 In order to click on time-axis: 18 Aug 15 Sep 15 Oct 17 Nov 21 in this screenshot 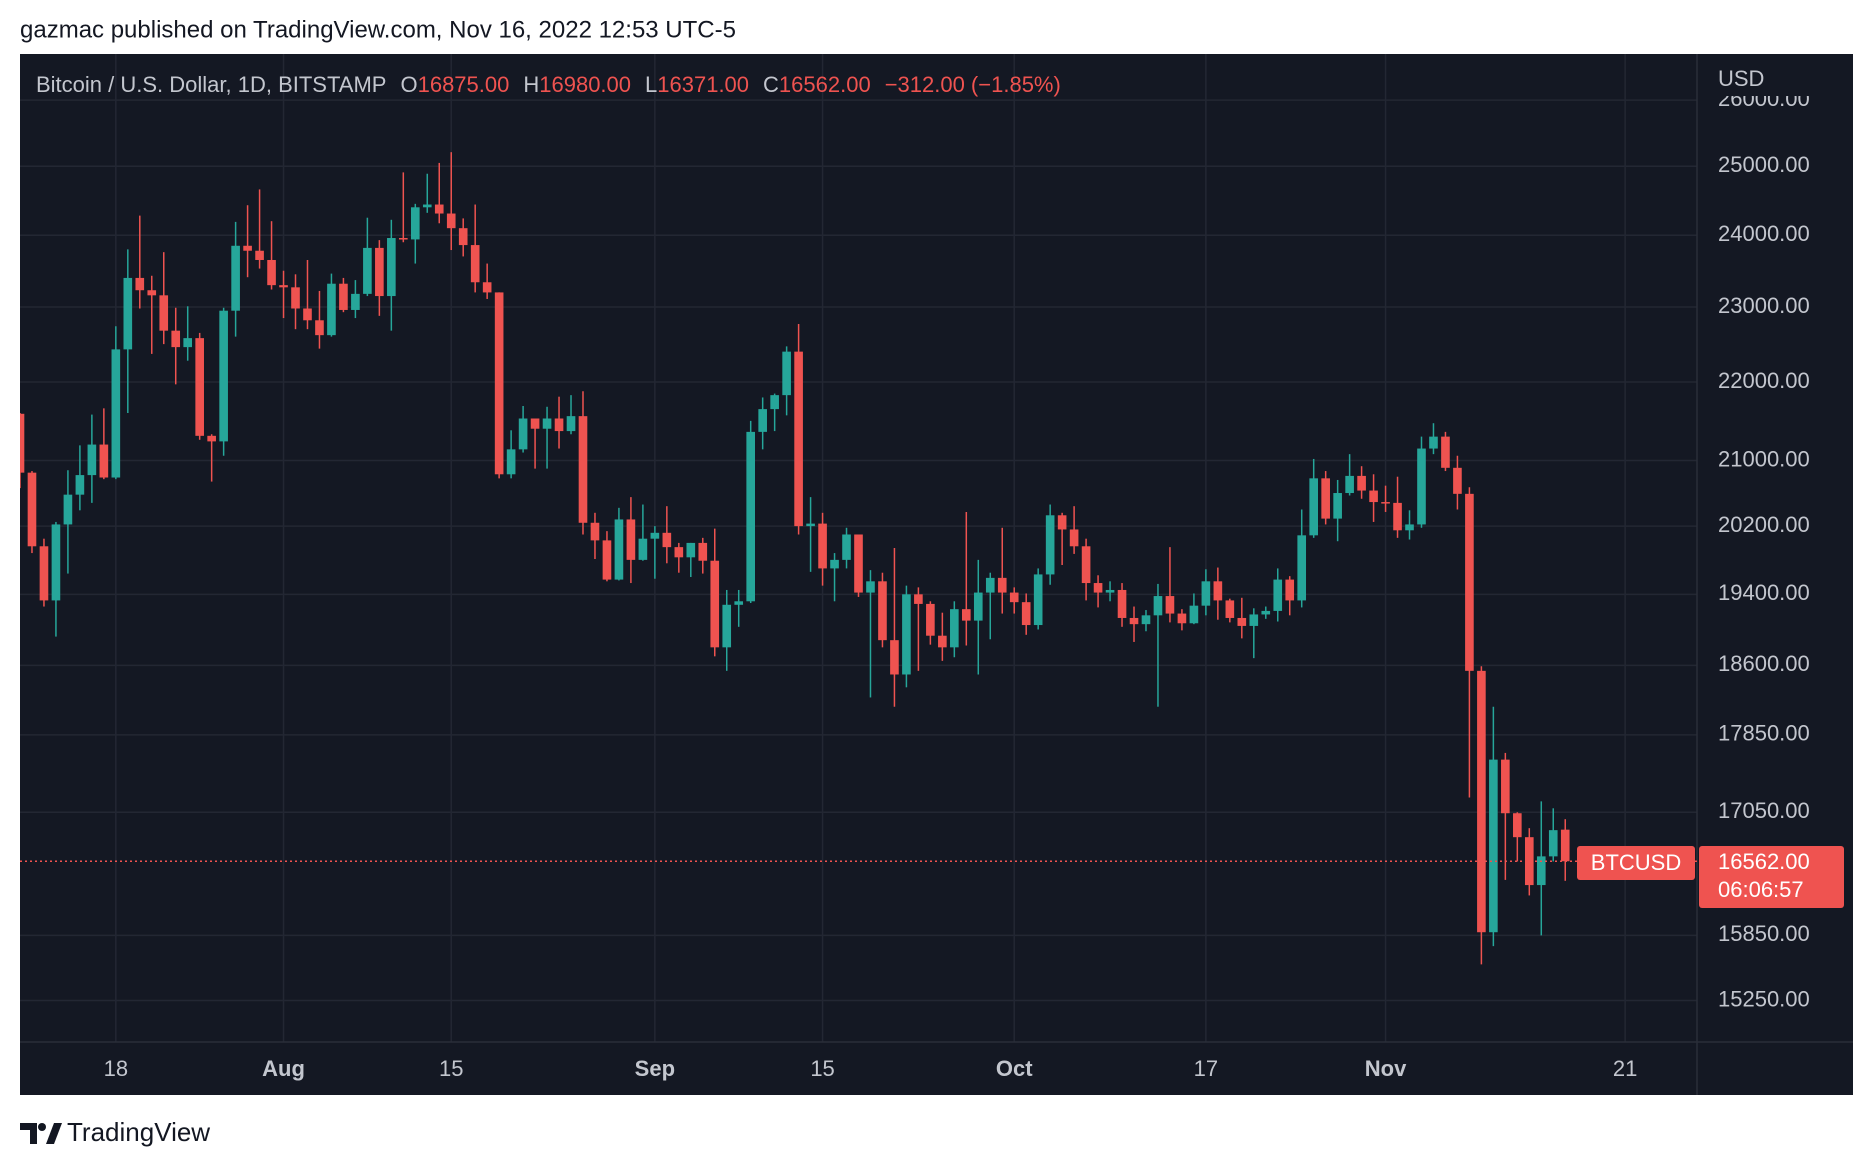, I will do `click(871, 1068)`.